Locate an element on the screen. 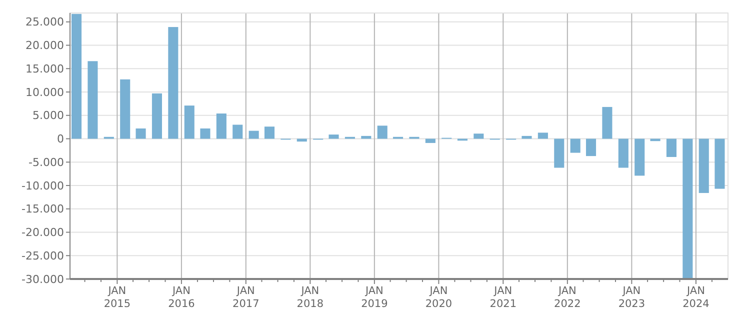 This screenshot has width=751, height=313. y-tick-label: 20.000 is located at coordinates (45, 45).